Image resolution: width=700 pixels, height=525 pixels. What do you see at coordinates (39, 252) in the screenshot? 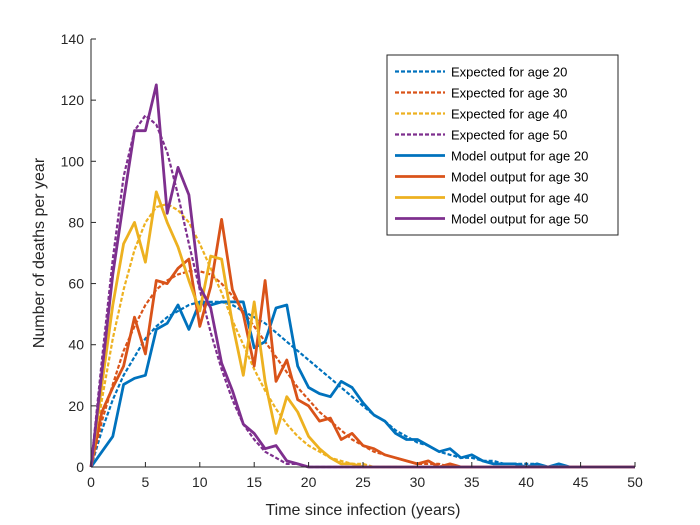
I see `y-axis-title: Number of deaths per year` at bounding box center [39, 252].